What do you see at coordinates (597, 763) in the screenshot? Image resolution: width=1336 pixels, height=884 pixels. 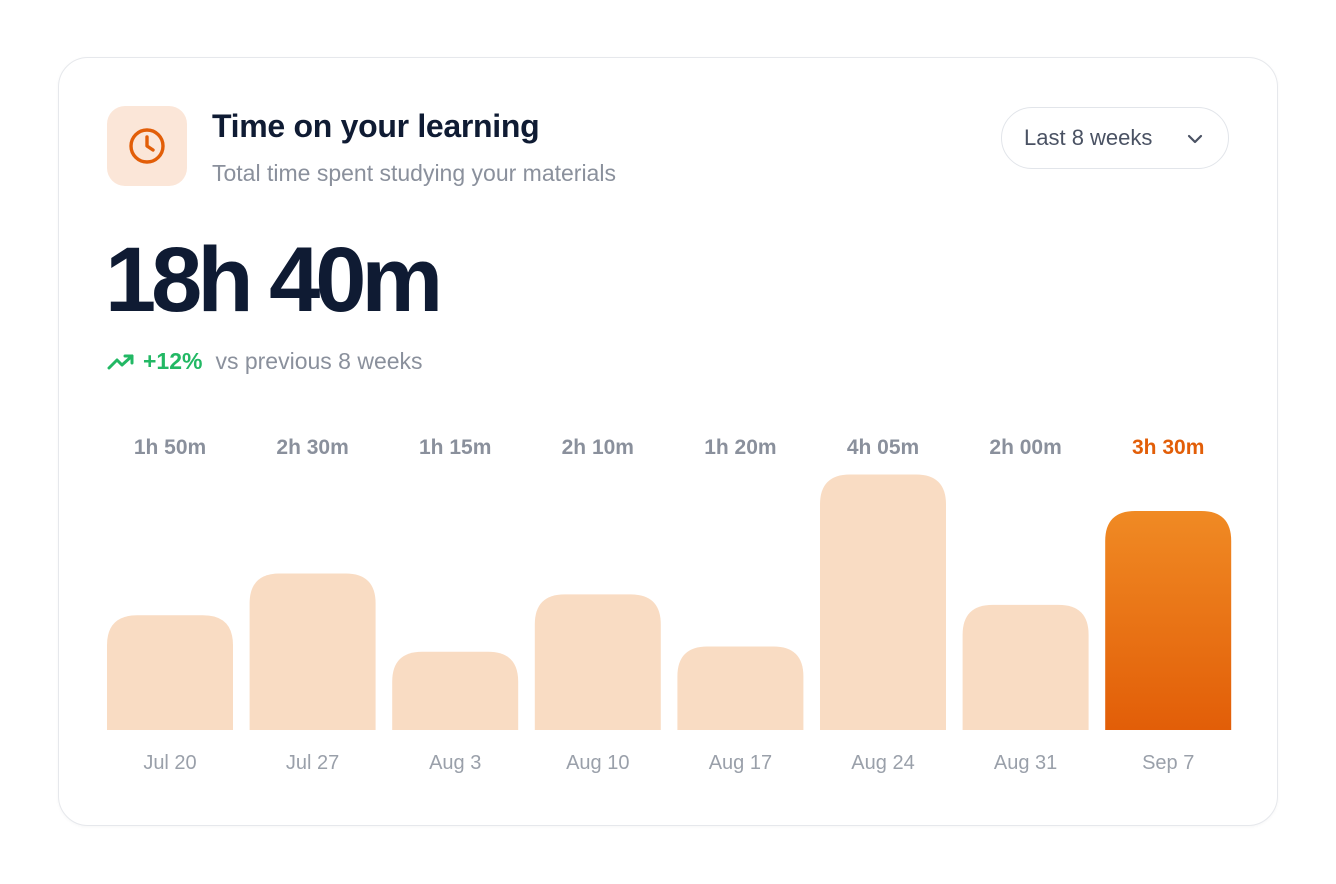 I see `x-tick-label: Aug 10` at bounding box center [597, 763].